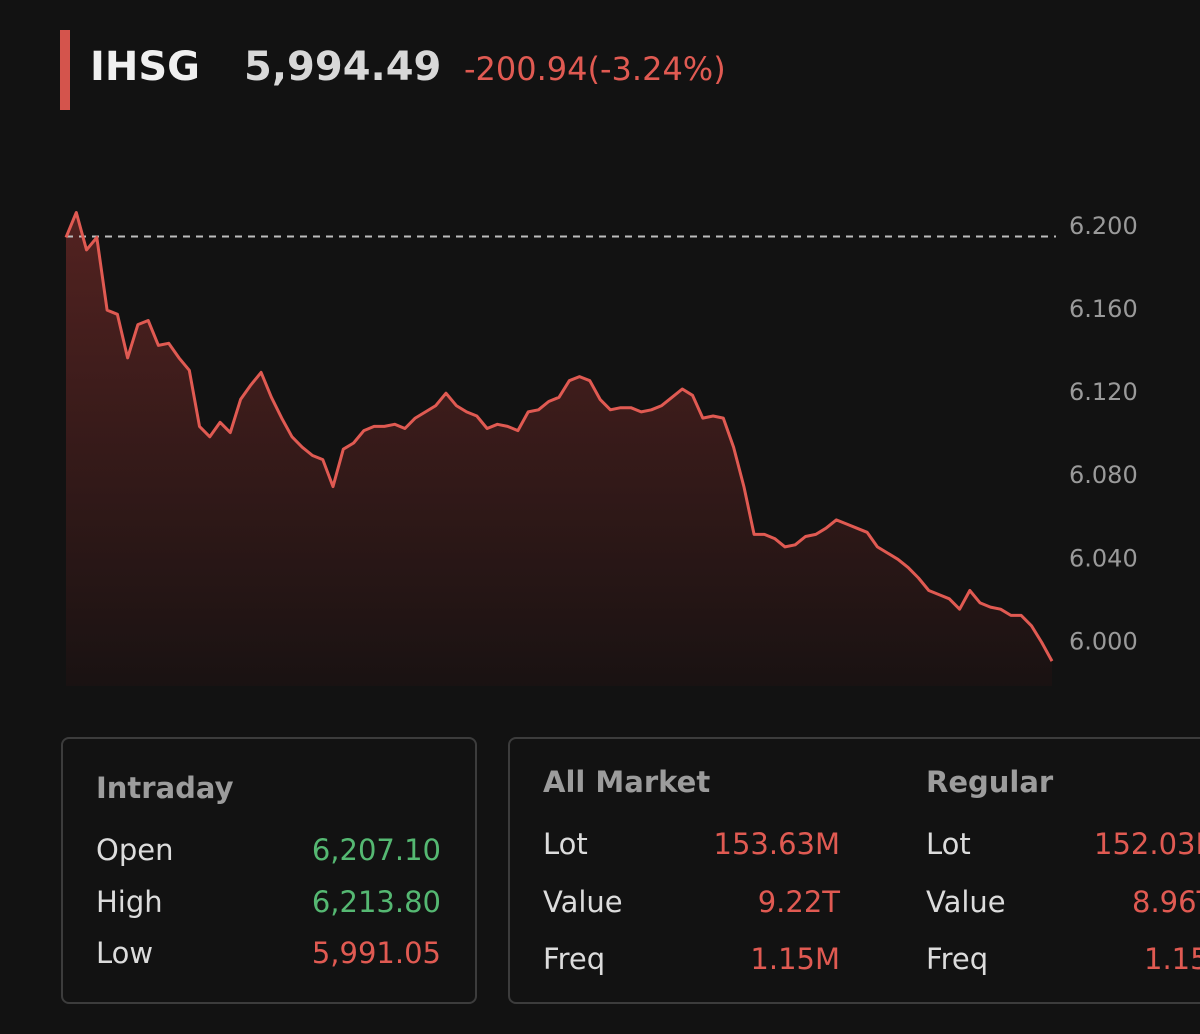  What do you see at coordinates (376, 850) in the screenshot?
I see `row-value: 6,207.10` at bounding box center [376, 850].